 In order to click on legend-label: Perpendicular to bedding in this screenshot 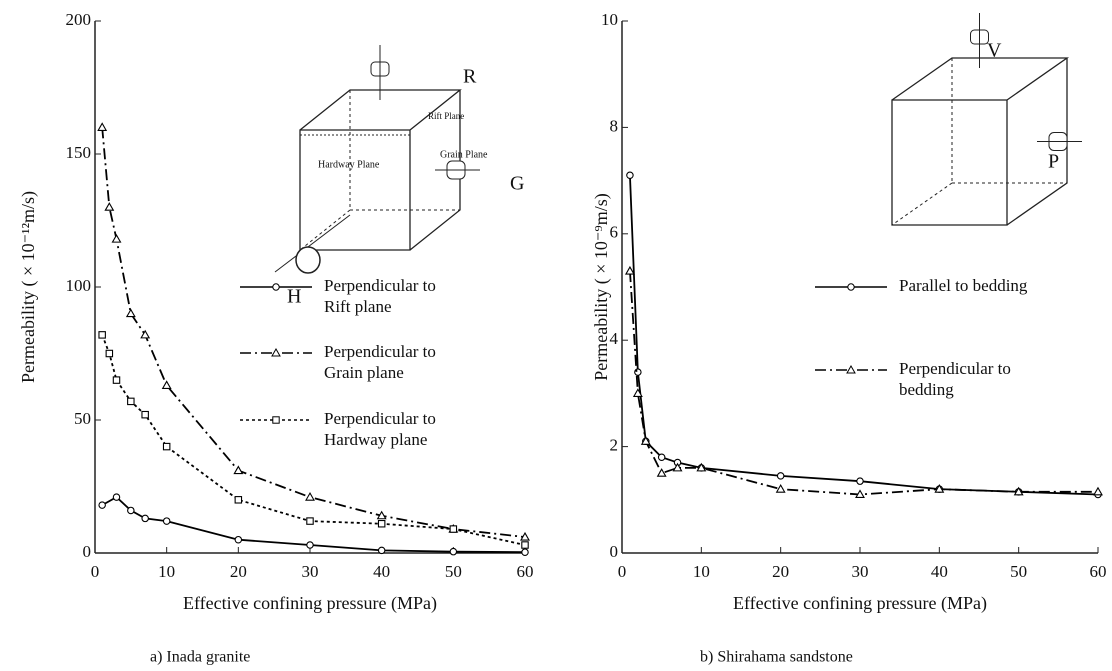, I will do `click(955, 379)`.